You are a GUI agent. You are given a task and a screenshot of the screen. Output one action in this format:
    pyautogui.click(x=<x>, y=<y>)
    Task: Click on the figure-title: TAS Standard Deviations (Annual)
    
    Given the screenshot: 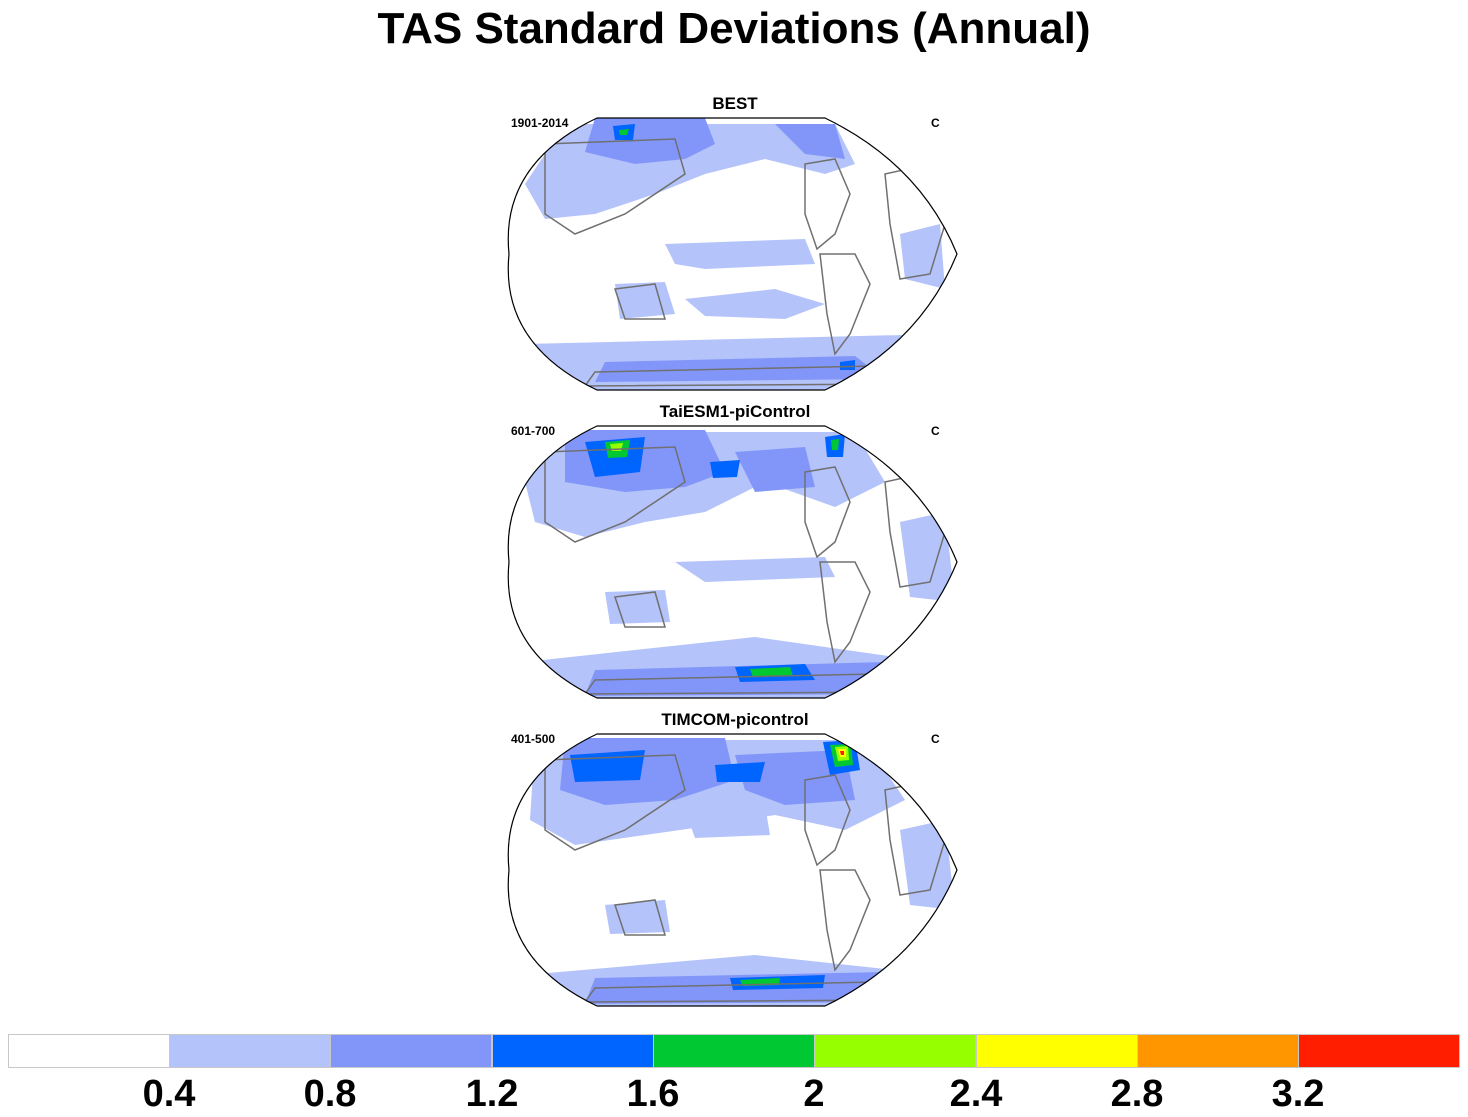 What is the action you would take?
    pyautogui.click(x=734, y=28)
    